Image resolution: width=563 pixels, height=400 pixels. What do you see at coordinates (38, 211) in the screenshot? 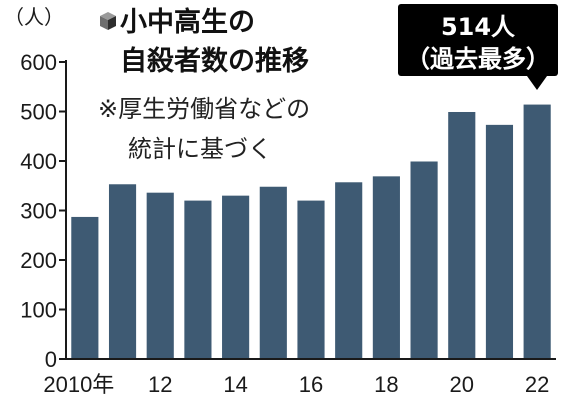
I see `y-tick-label: 300` at bounding box center [38, 211].